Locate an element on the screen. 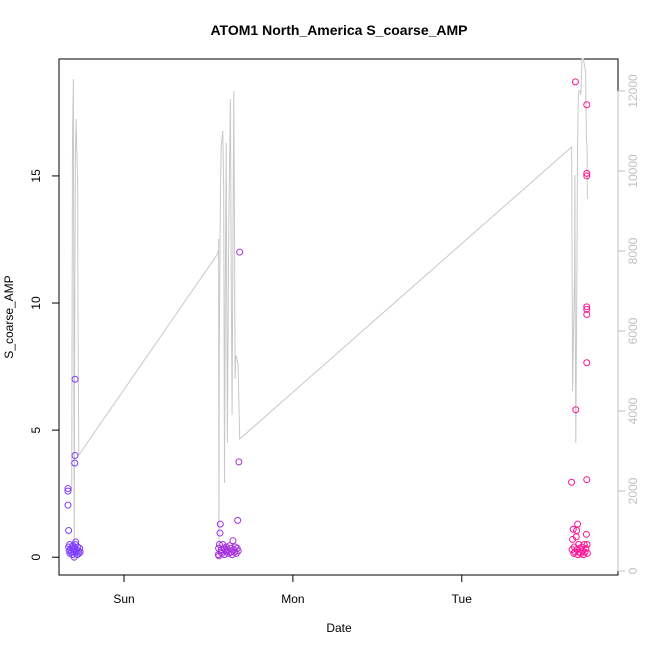 This screenshot has height=650, width=650. y-tick-label: 15 is located at coordinates (36, 176).